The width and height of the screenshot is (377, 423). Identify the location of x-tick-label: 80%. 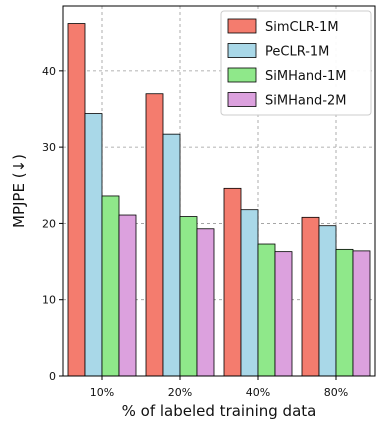
(336, 392).